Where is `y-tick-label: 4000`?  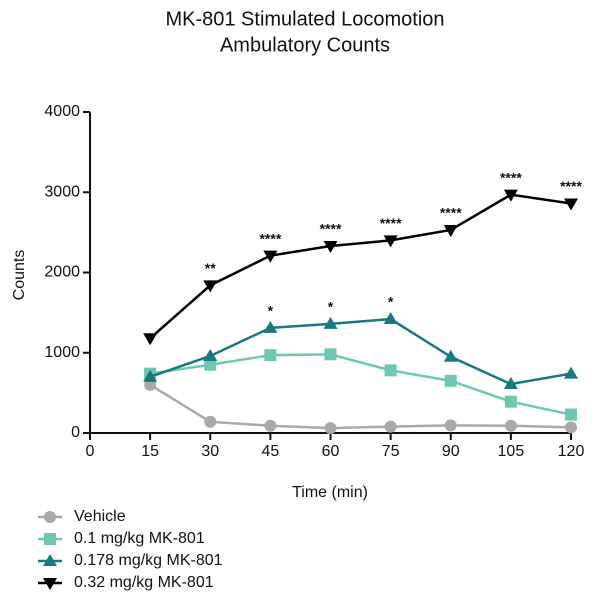 y-tick-label: 4000 is located at coordinates (62, 111).